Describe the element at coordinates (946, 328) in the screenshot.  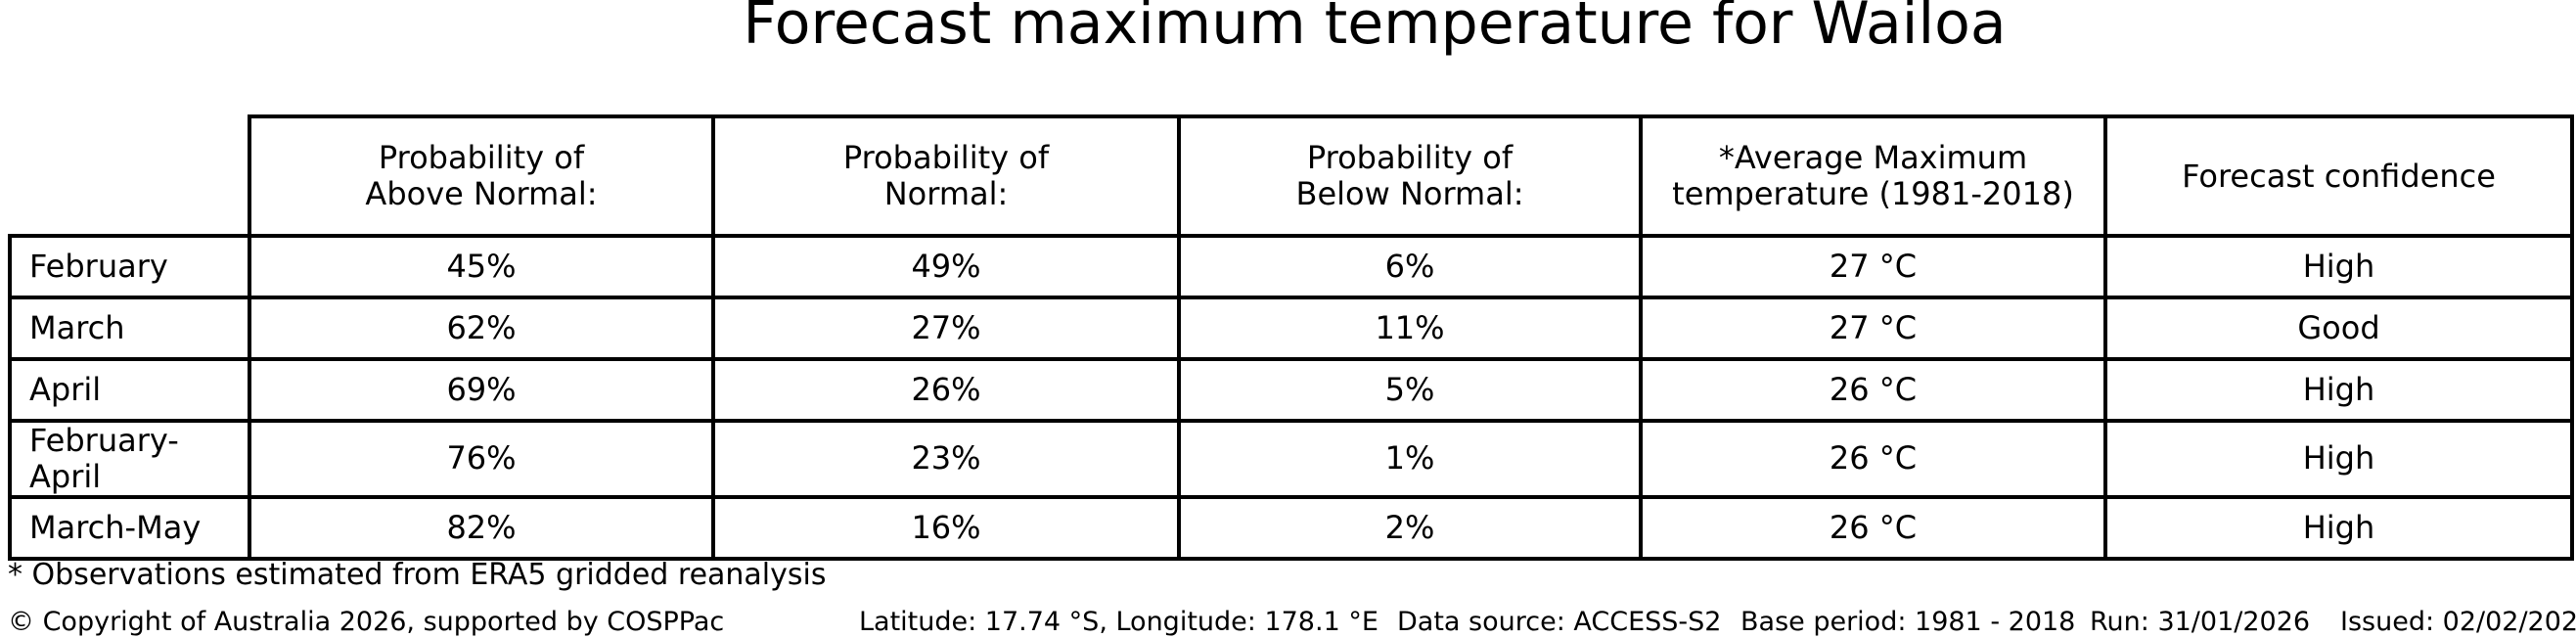
I see `table-cell: 27%` at that location.